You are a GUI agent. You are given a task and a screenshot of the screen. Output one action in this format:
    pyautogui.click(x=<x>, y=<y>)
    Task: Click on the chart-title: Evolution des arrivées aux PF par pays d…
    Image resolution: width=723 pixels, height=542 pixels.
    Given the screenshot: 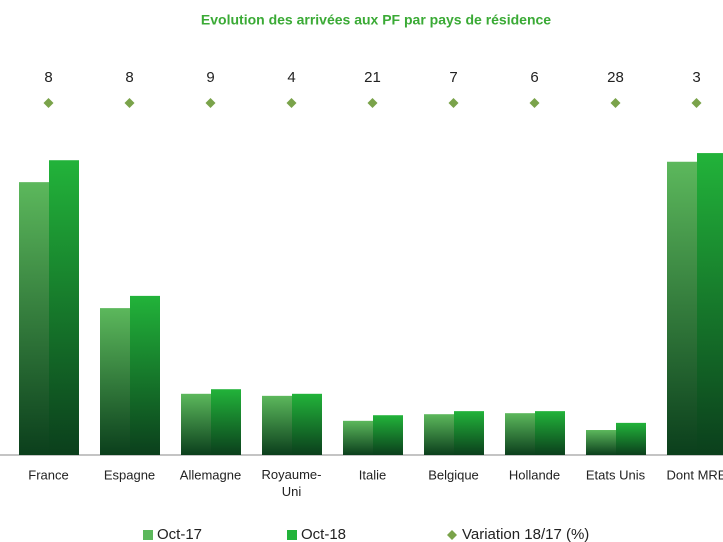 What is the action you would take?
    pyautogui.click(x=376, y=20)
    